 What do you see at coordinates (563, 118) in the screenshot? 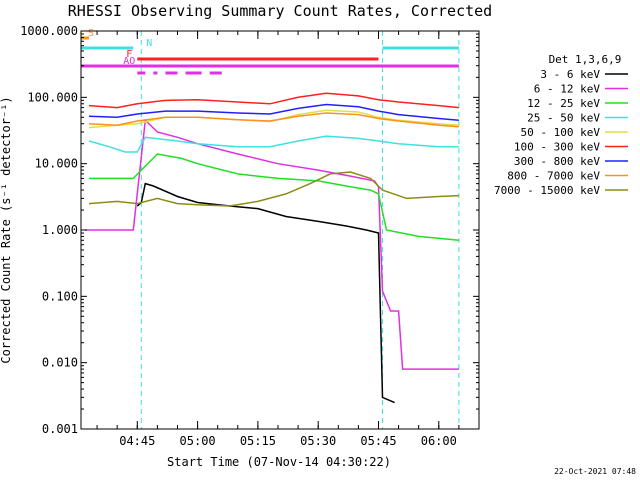
I see `legend-entry-label: 25 - 50 keV` at bounding box center [563, 118].